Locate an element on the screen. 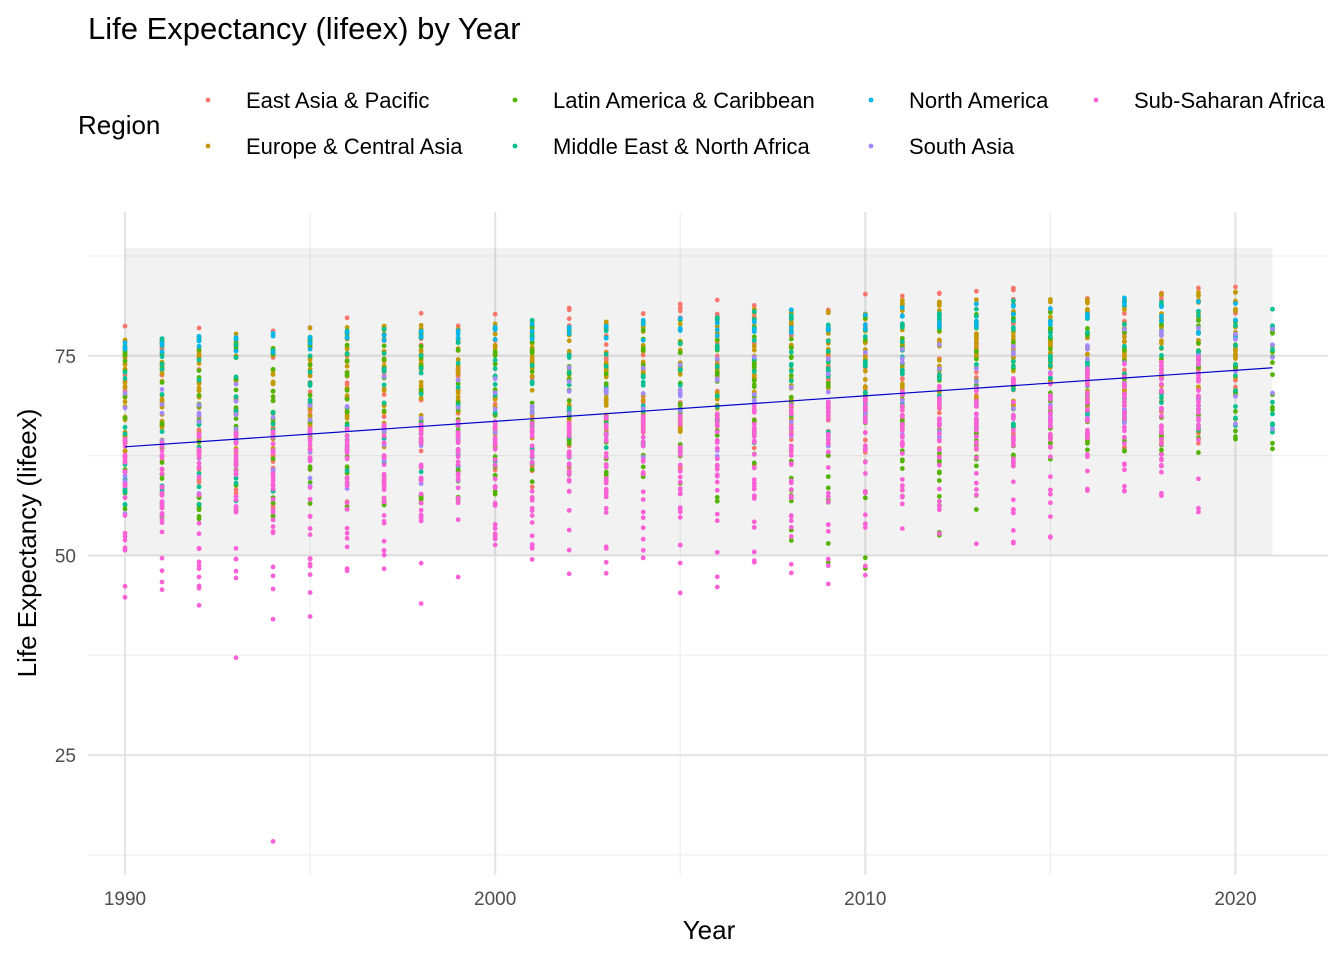  chart-title: Life Expectancy (lifeex) by Year is located at coordinates (304, 28).